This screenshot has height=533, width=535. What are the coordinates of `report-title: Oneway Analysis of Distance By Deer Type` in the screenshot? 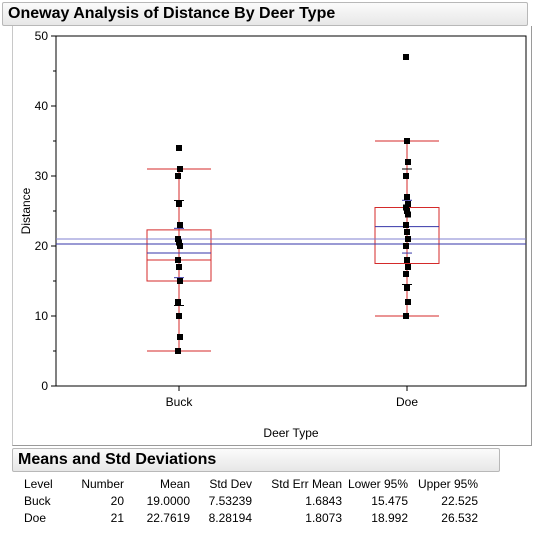 It's located at (172, 13).